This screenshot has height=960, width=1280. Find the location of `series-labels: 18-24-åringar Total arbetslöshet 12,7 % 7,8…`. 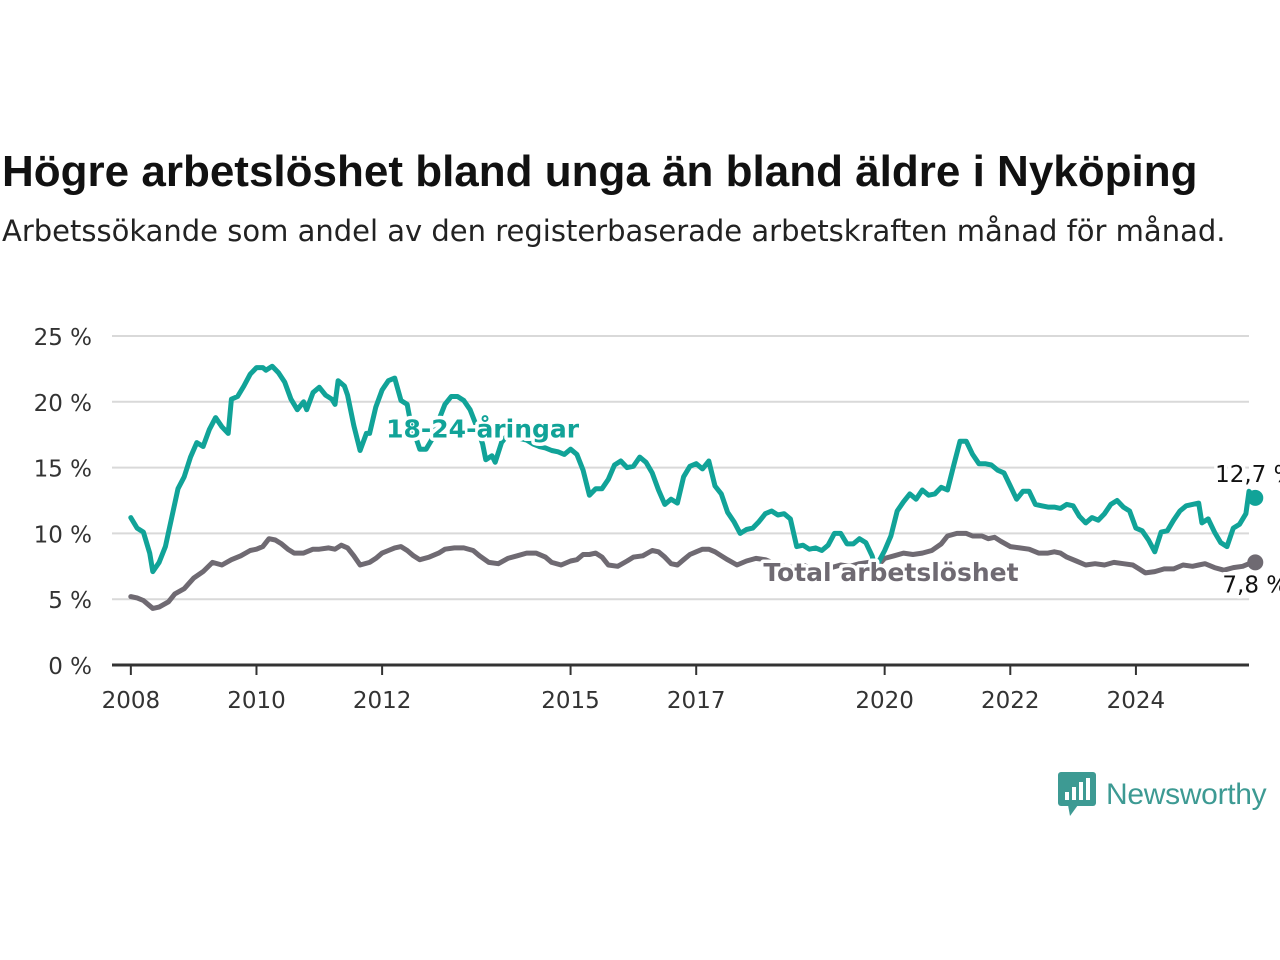

series-labels: 18-24-åringar Total arbetslöshet 12,7 % 7,8… is located at coordinates (831, 506).